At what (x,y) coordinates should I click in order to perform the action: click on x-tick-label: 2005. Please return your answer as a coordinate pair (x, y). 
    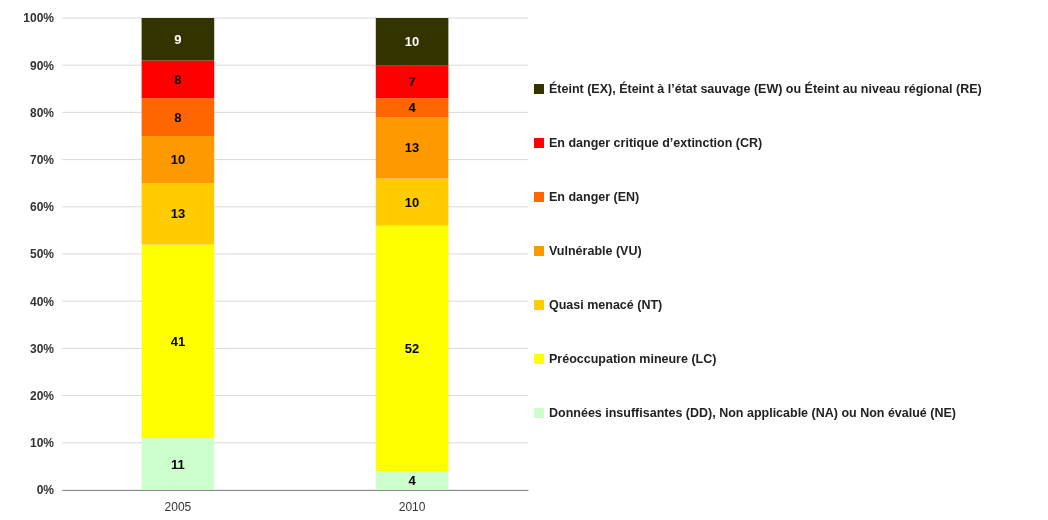
    Looking at the image, I should click on (178, 506).